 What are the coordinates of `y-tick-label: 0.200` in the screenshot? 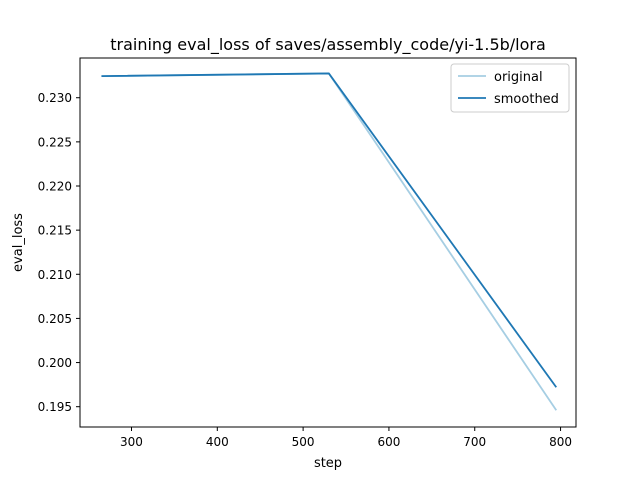 It's located at (55, 363).